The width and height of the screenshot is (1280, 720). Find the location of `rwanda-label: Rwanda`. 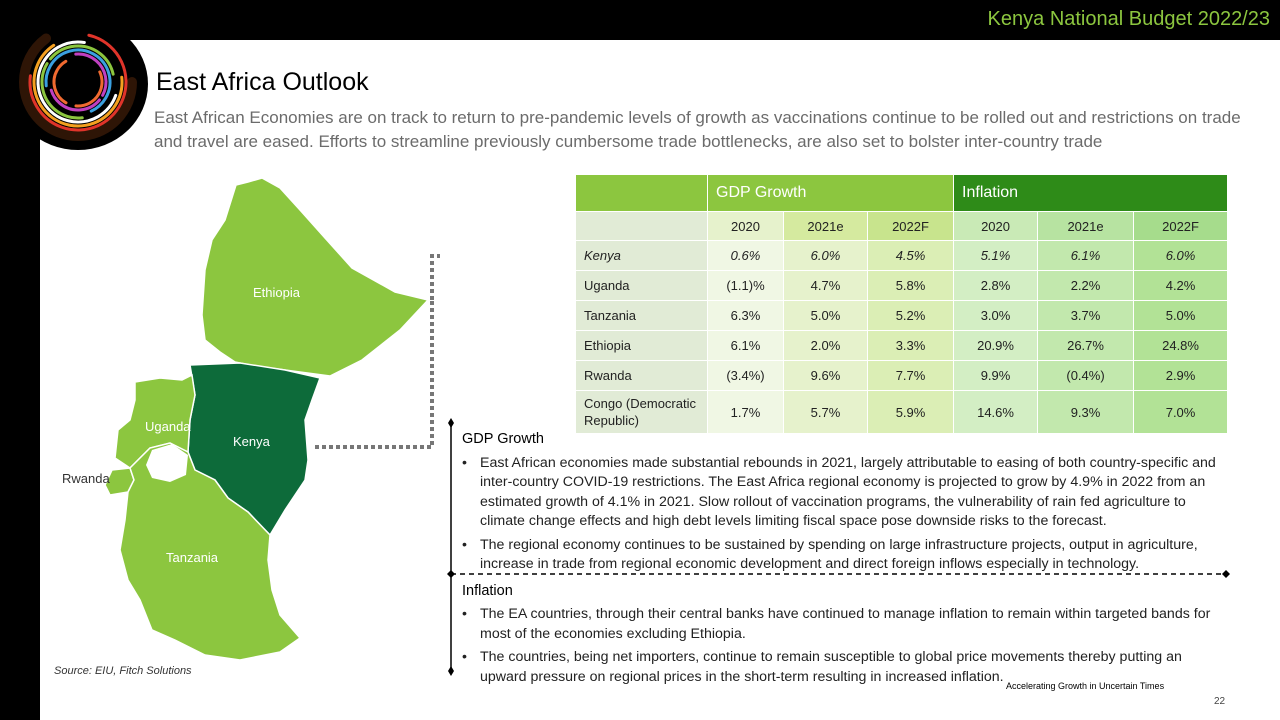

rwanda-label: Rwanda is located at coordinates (86, 478).